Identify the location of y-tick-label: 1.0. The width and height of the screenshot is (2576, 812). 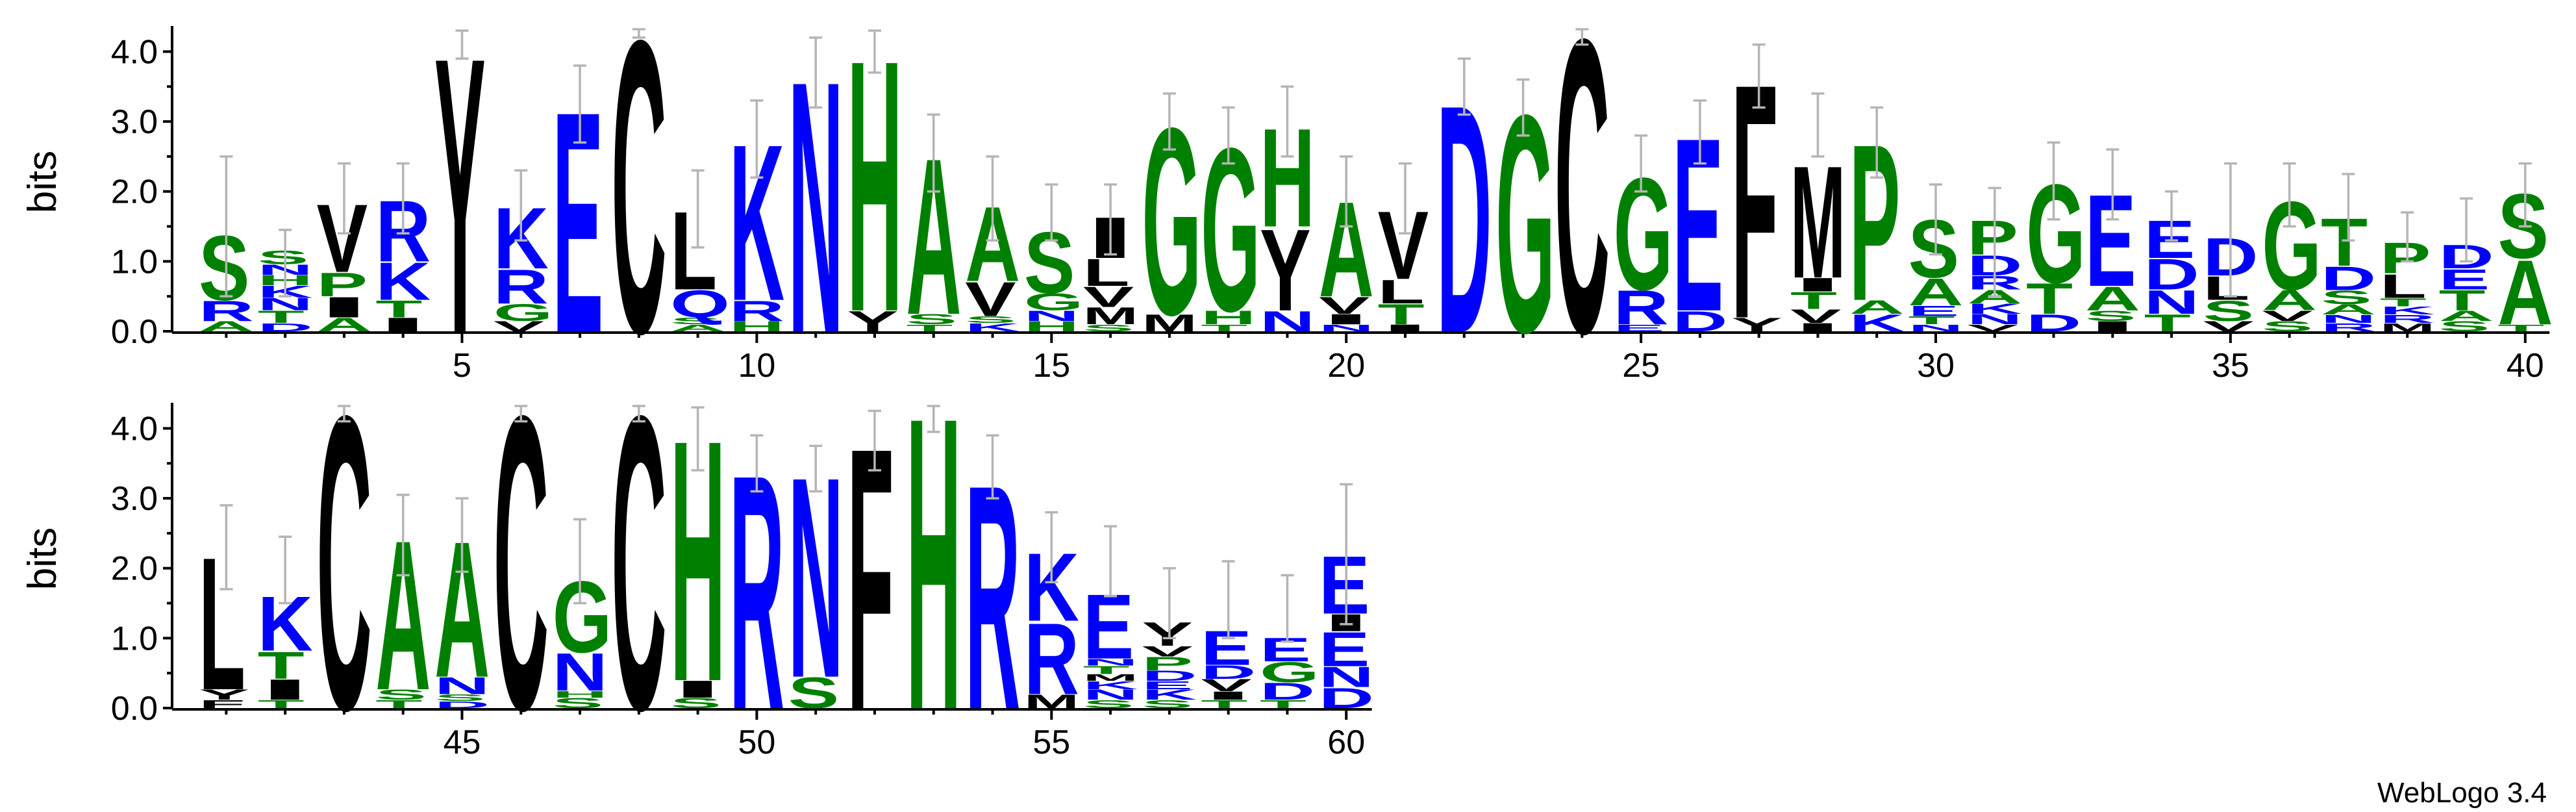
(134, 262).